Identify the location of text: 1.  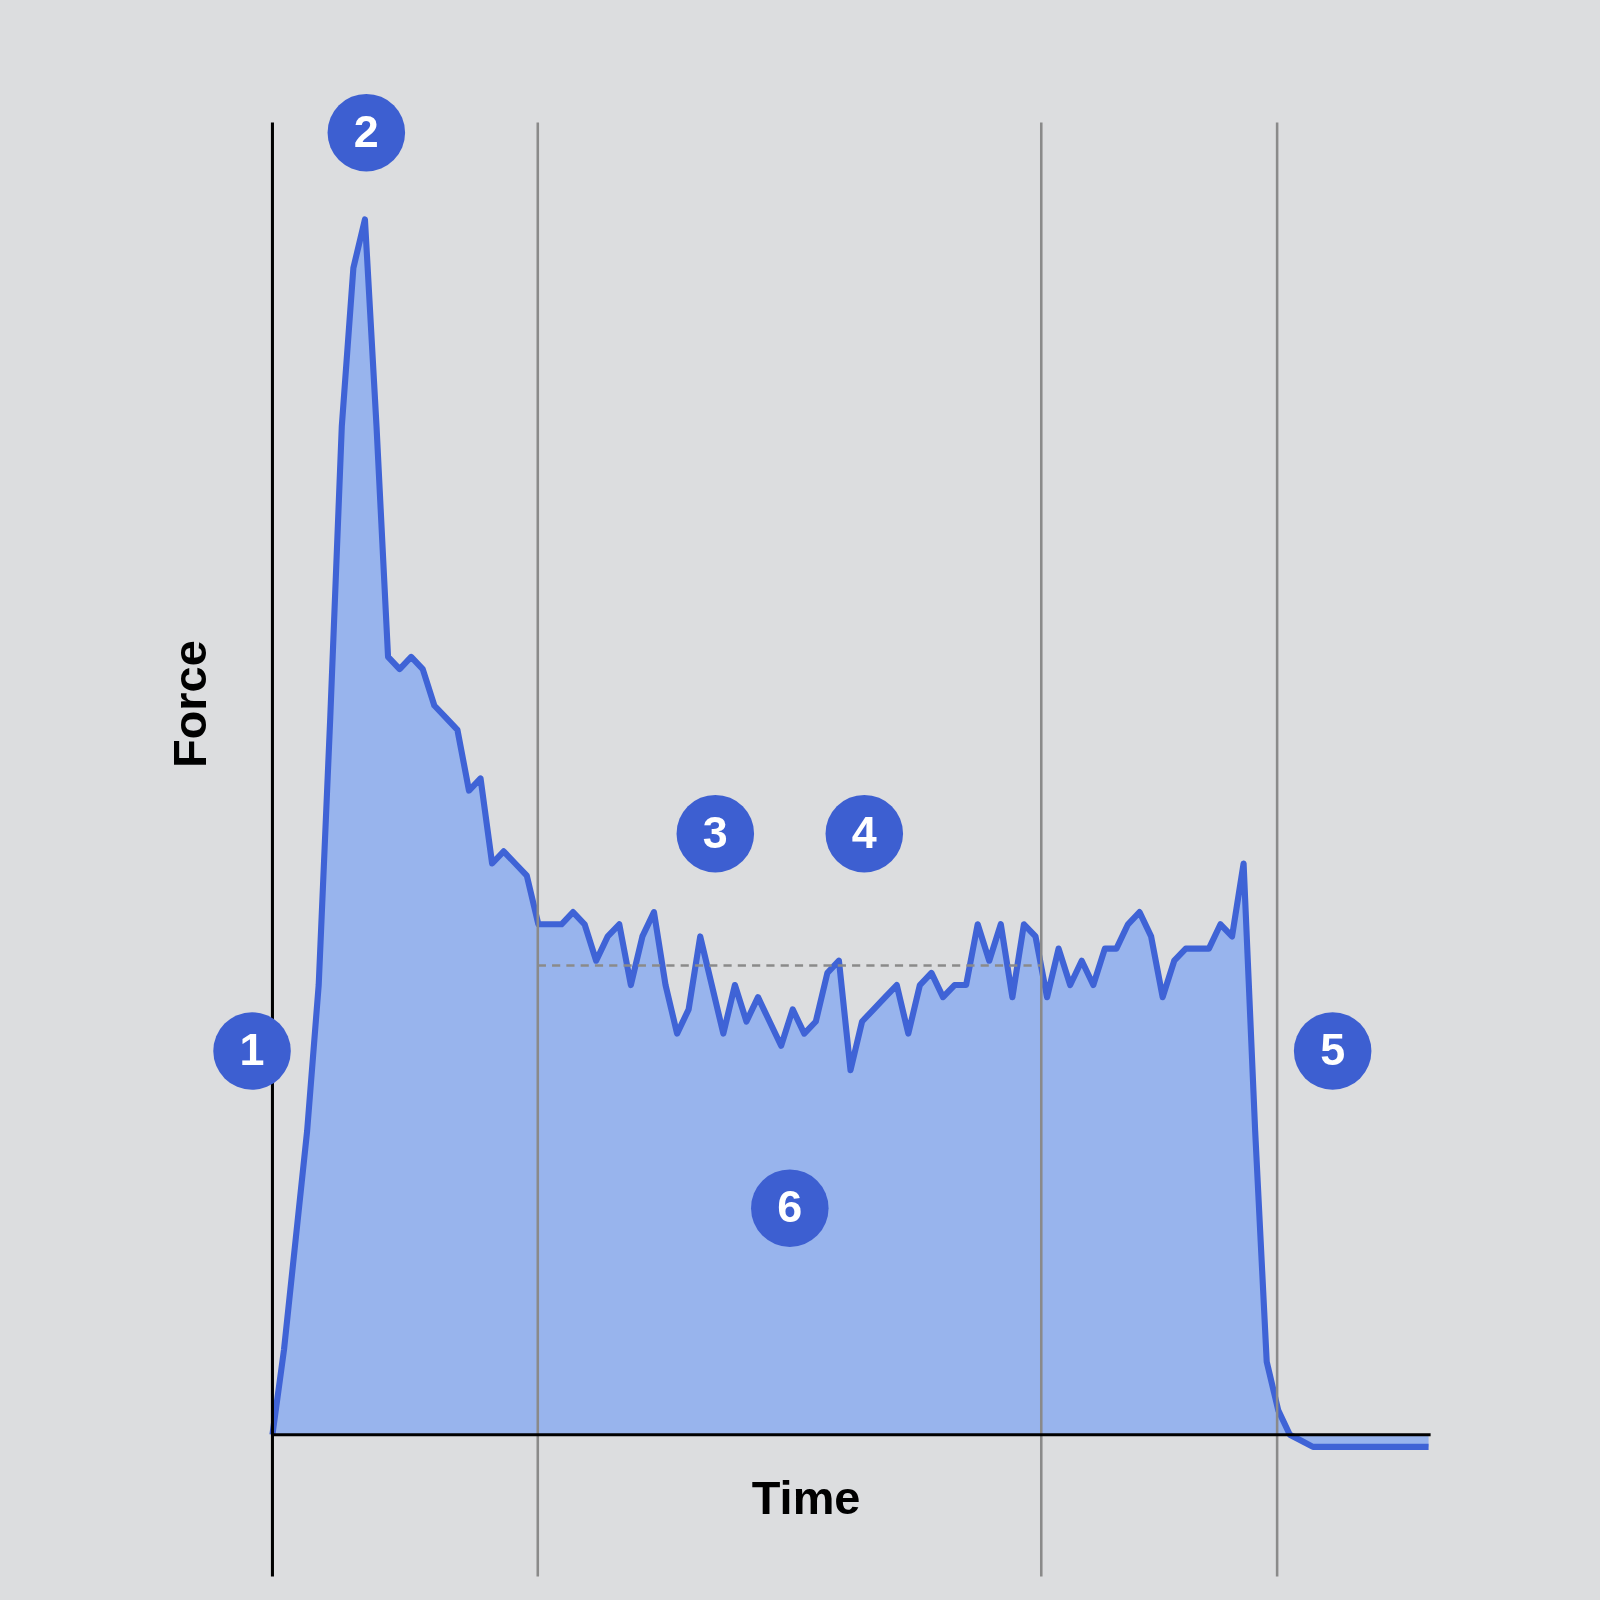
(252, 1049).